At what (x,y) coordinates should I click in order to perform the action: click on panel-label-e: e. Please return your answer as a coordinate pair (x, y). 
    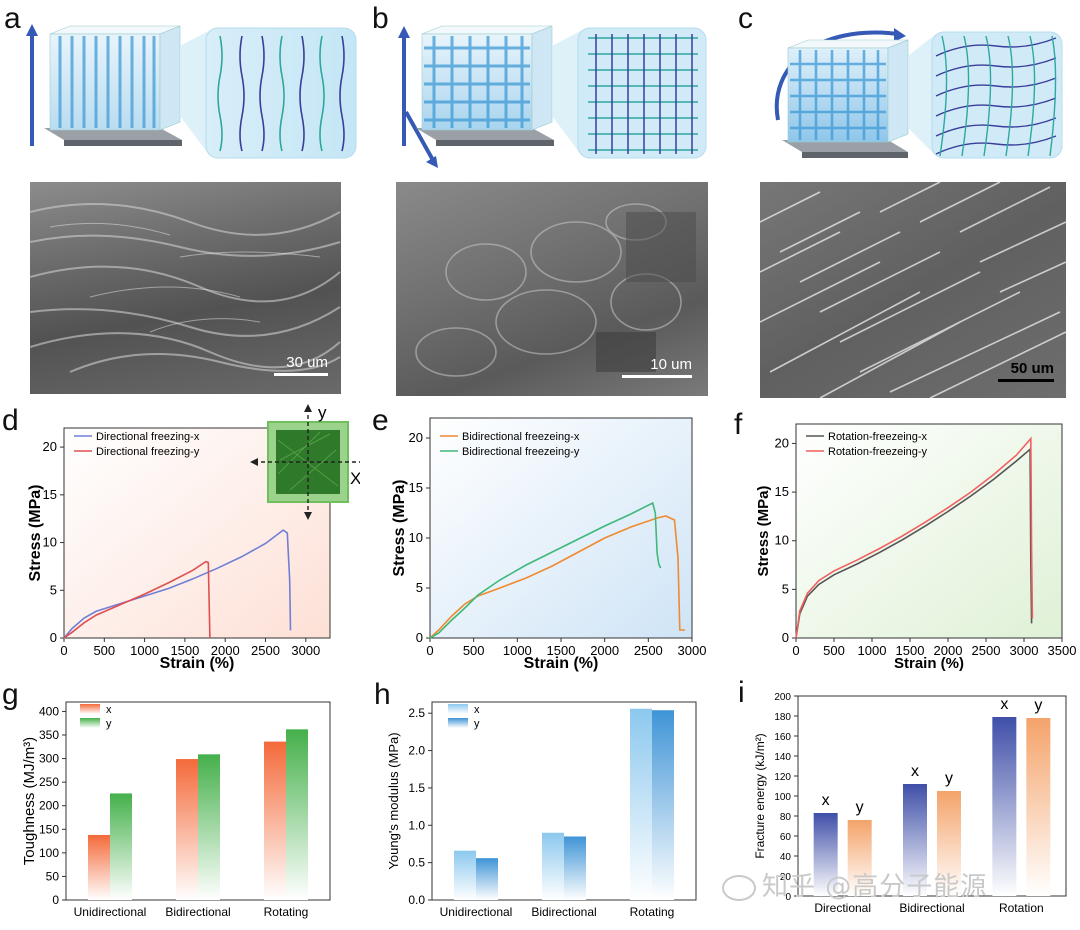
    Looking at the image, I should click on (380, 420).